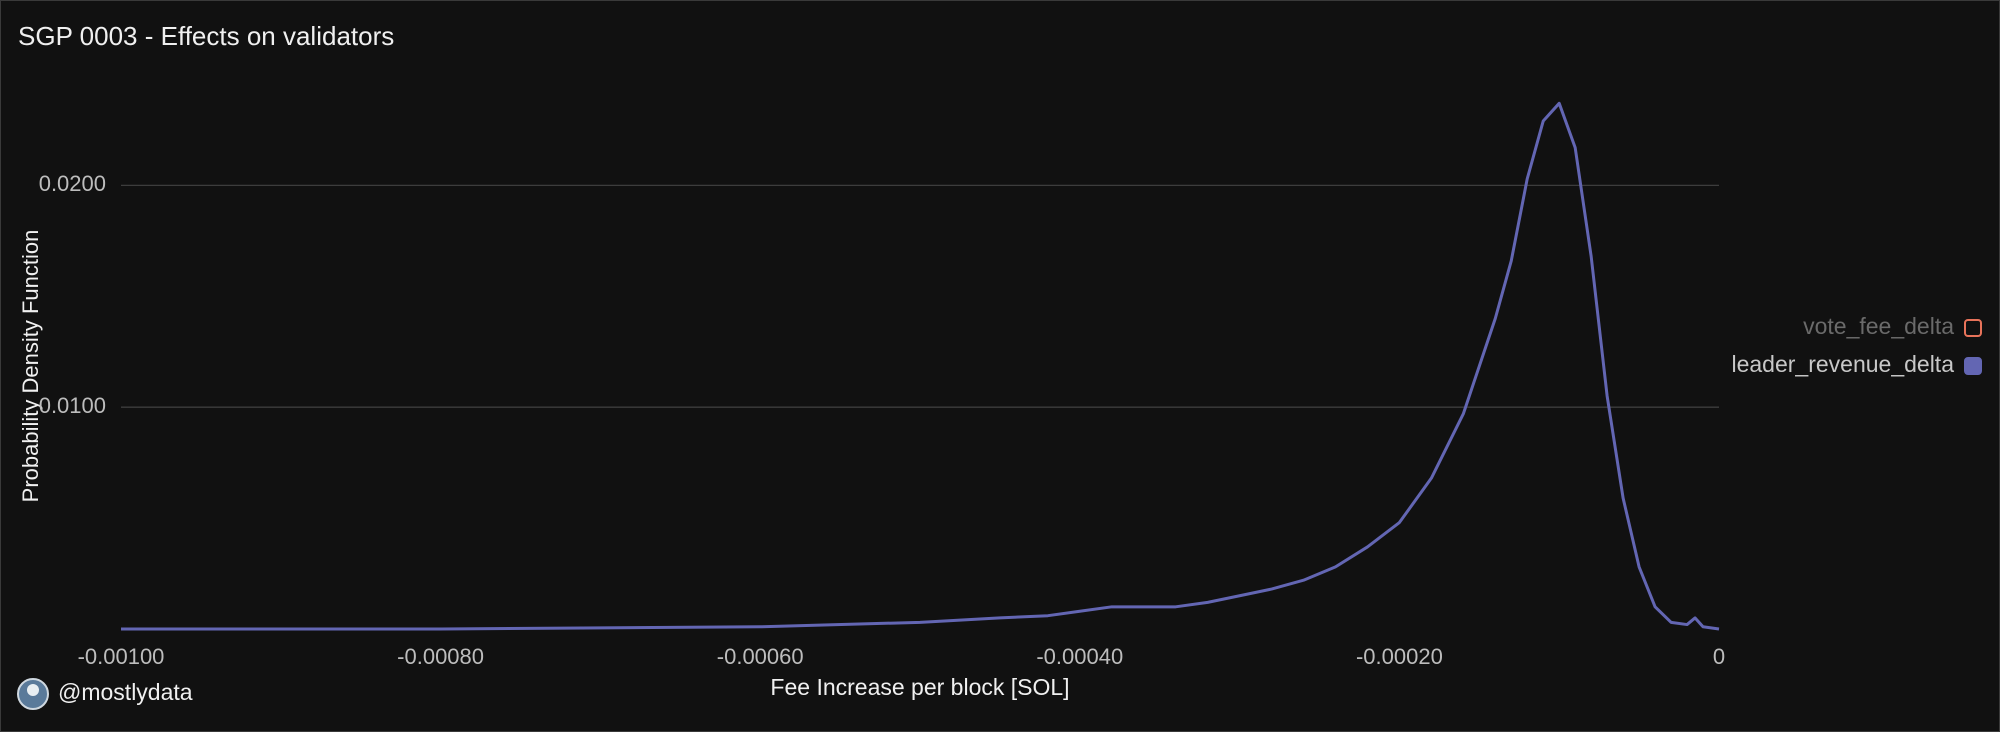  Describe the element at coordinates (919, 687) in the screenshot. I see `x-axis-title: Fee Increase per block [SOL]` at that location.